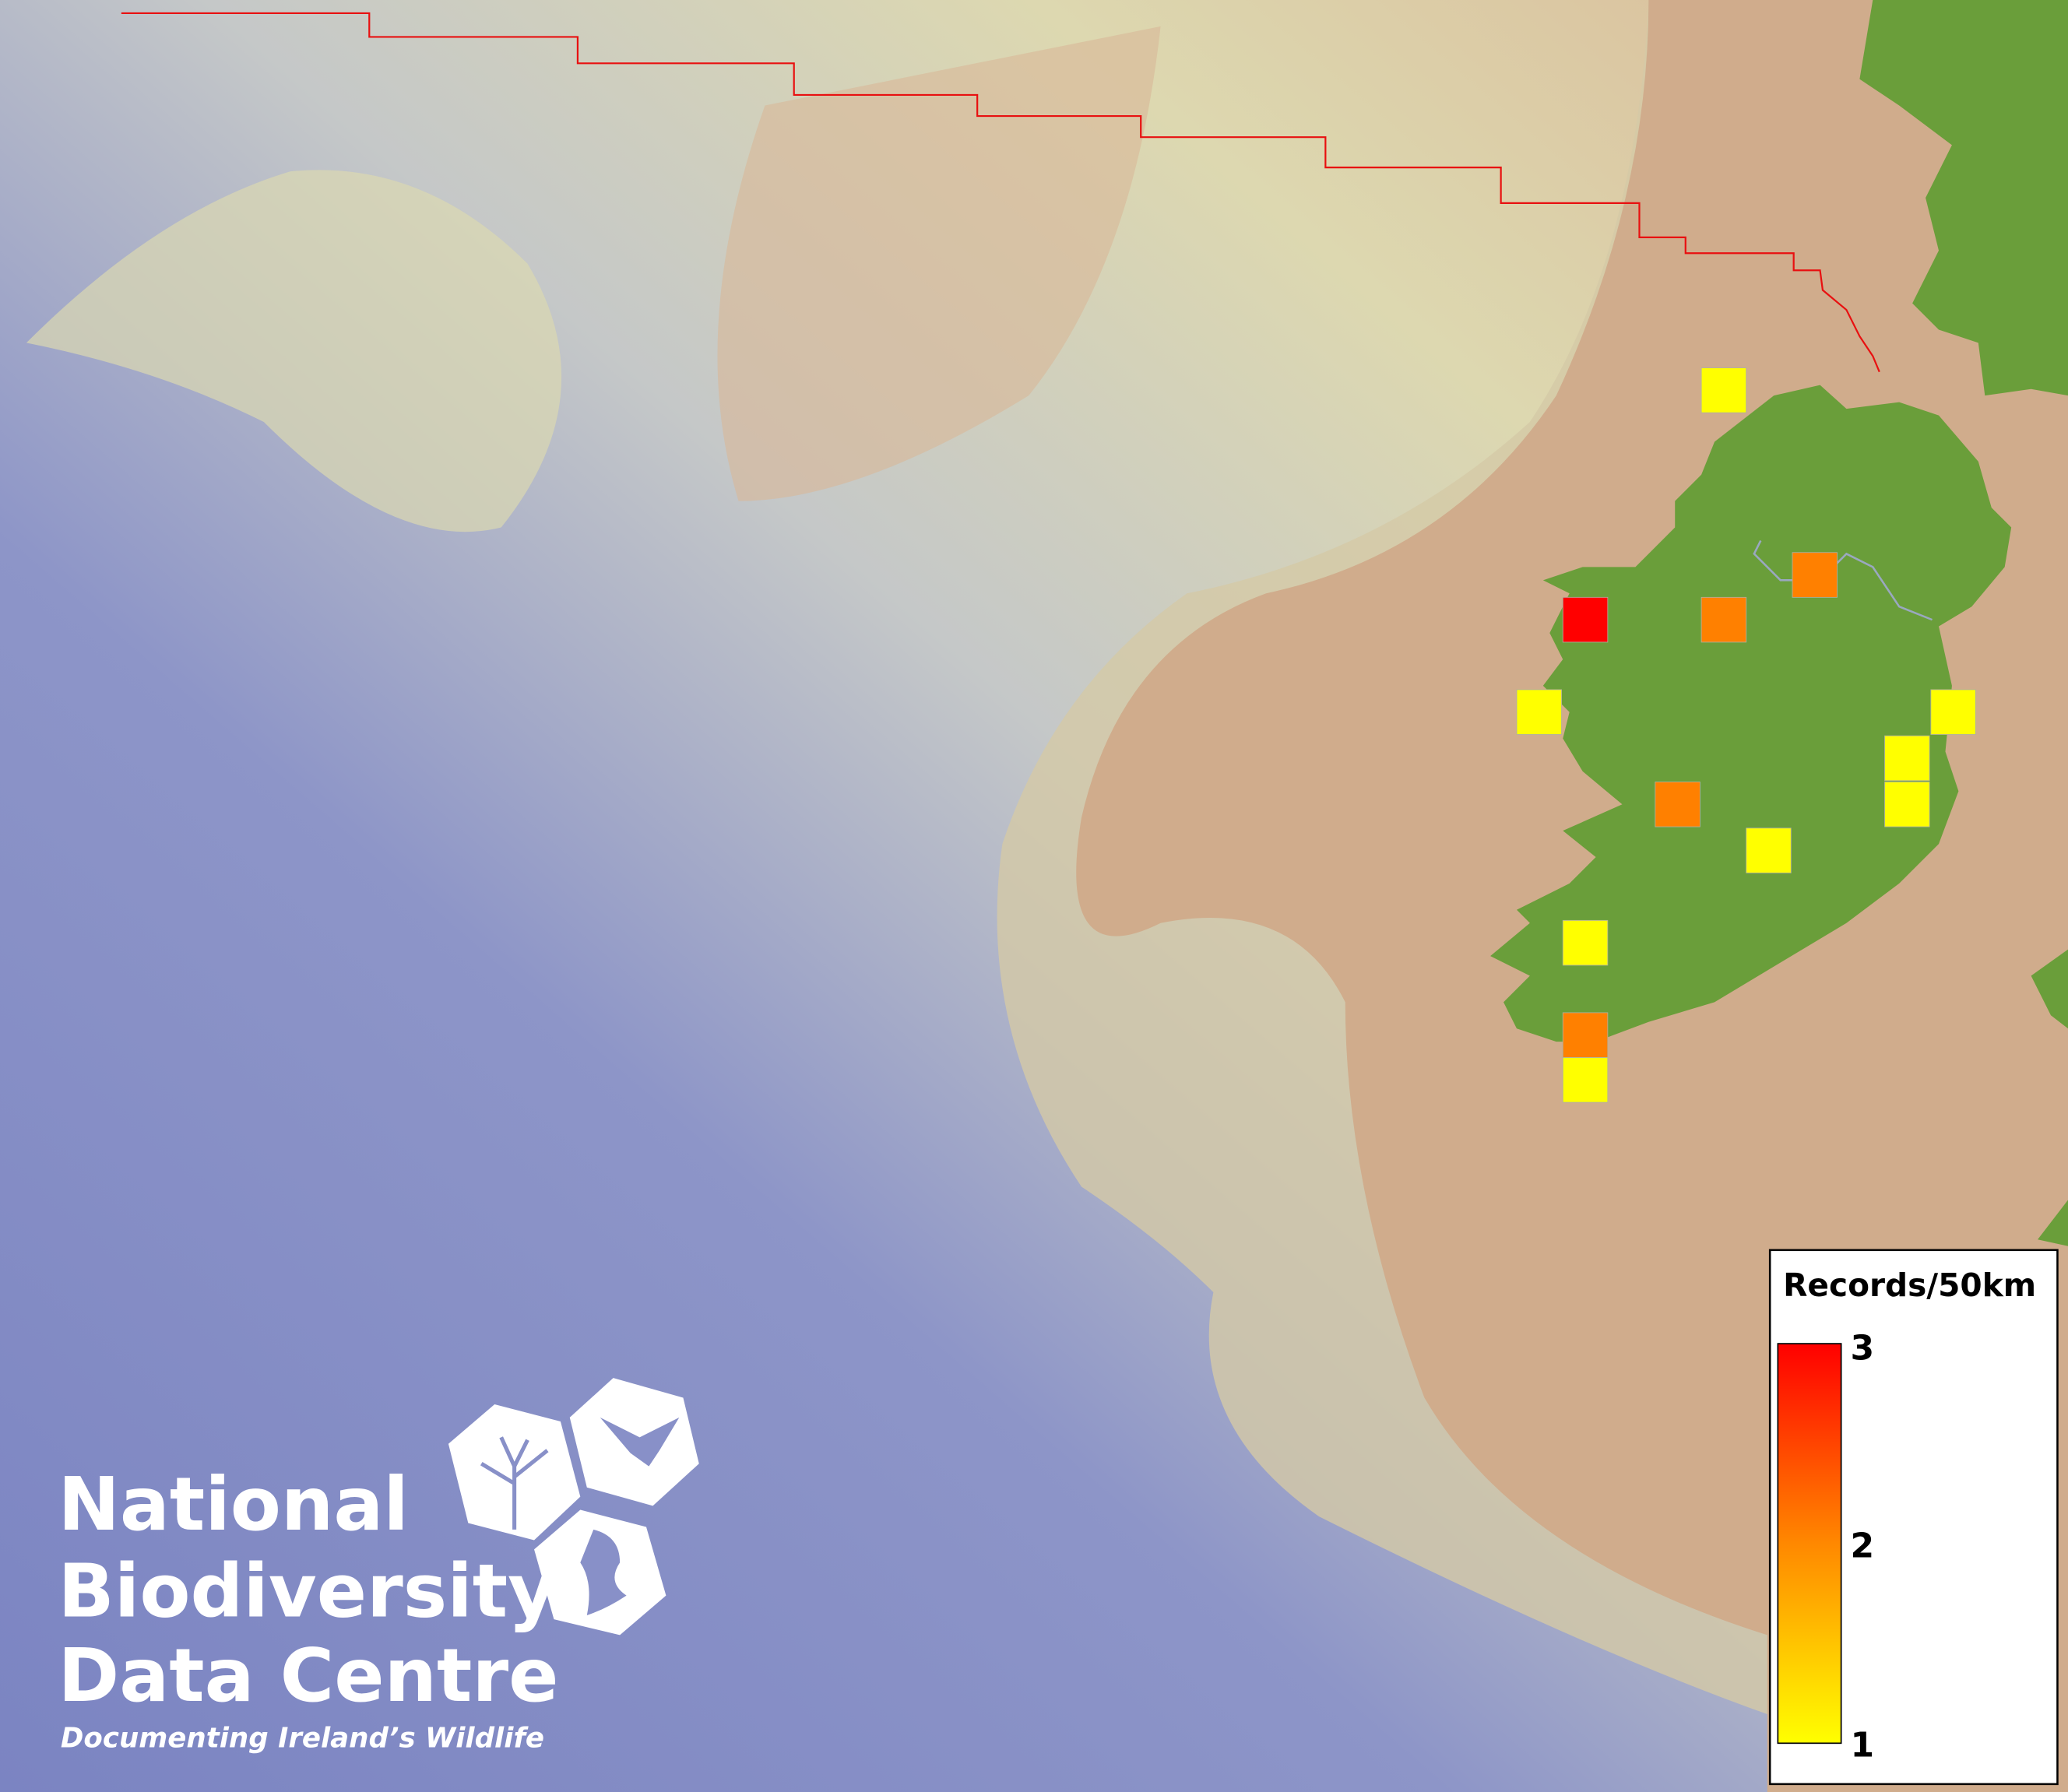 This screenshot has height=1792, width=2068. Describe the element at coordinates (1913, 1517) in the screenshot. I see `legend: Records/50km 3 2 1` at that location.